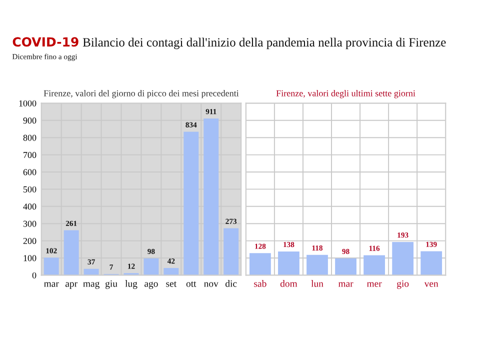 The width and height of the screenshot is (487, 344). What do you see at coordinates (260, 283) in the screenshot?
I see `x-tick-label: sab` at bounding box center [260, 283].